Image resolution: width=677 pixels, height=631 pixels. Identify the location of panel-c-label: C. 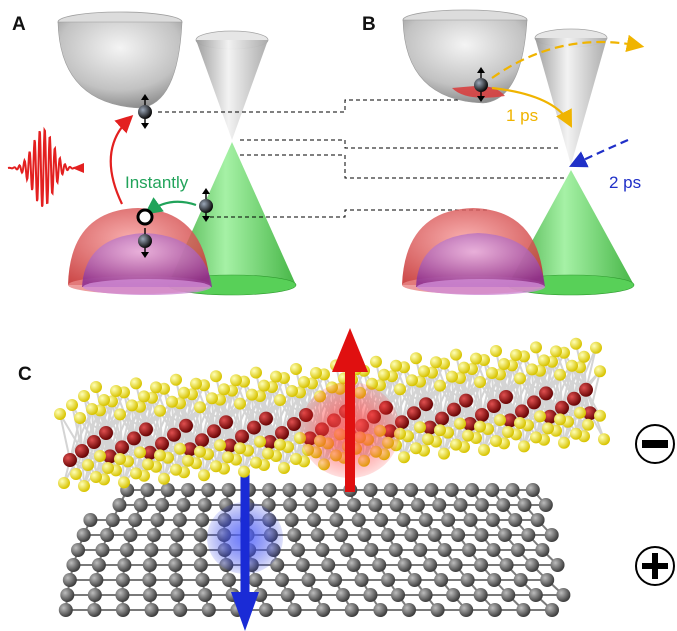
(25, 374).